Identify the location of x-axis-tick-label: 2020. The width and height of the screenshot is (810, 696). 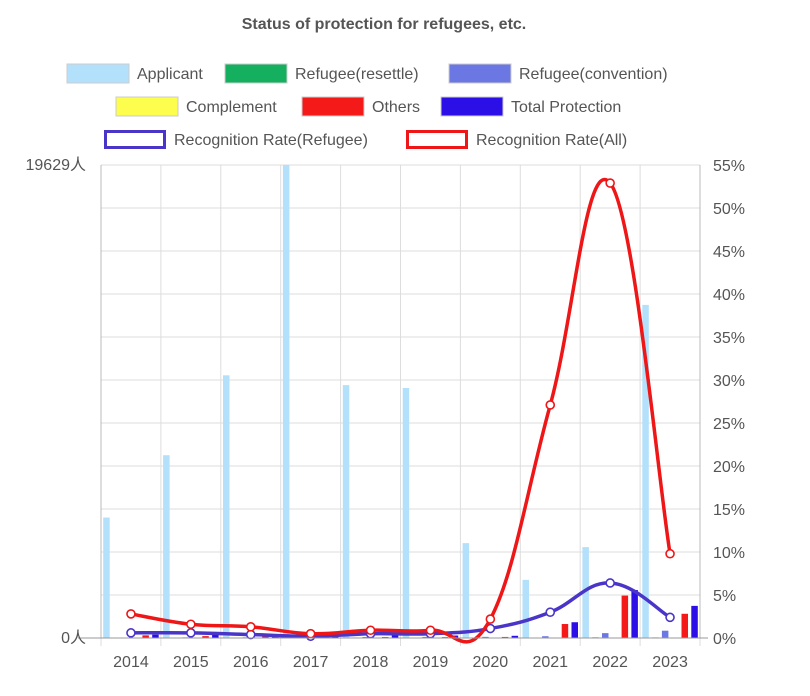
(491, 662).